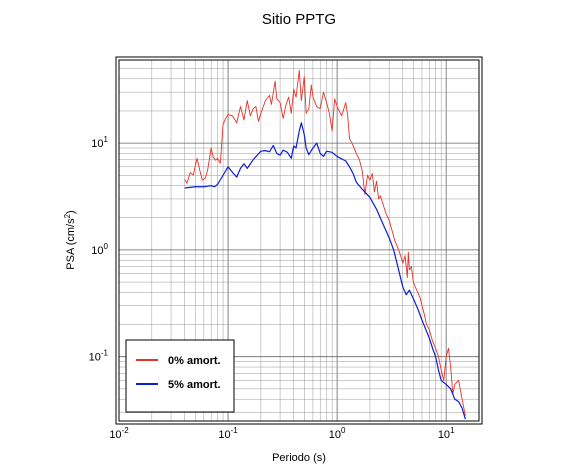 The height and width of the screenshot is (475, 586). What do you see at coordinates (67, 215) in the screenshot?
I see `y-axis-label-sup: 2` at bounding box center [67, 215].